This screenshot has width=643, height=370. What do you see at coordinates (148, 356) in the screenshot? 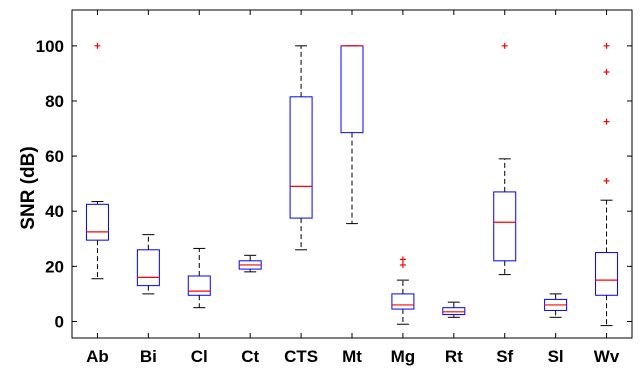
I see `x-tick-label: Bi` at bounding box center [148, 356].